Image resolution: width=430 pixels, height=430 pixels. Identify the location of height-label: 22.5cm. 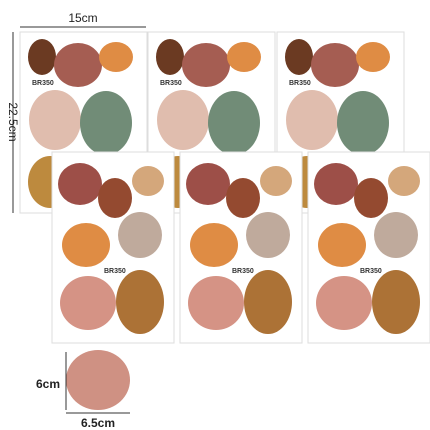
(13, 121).